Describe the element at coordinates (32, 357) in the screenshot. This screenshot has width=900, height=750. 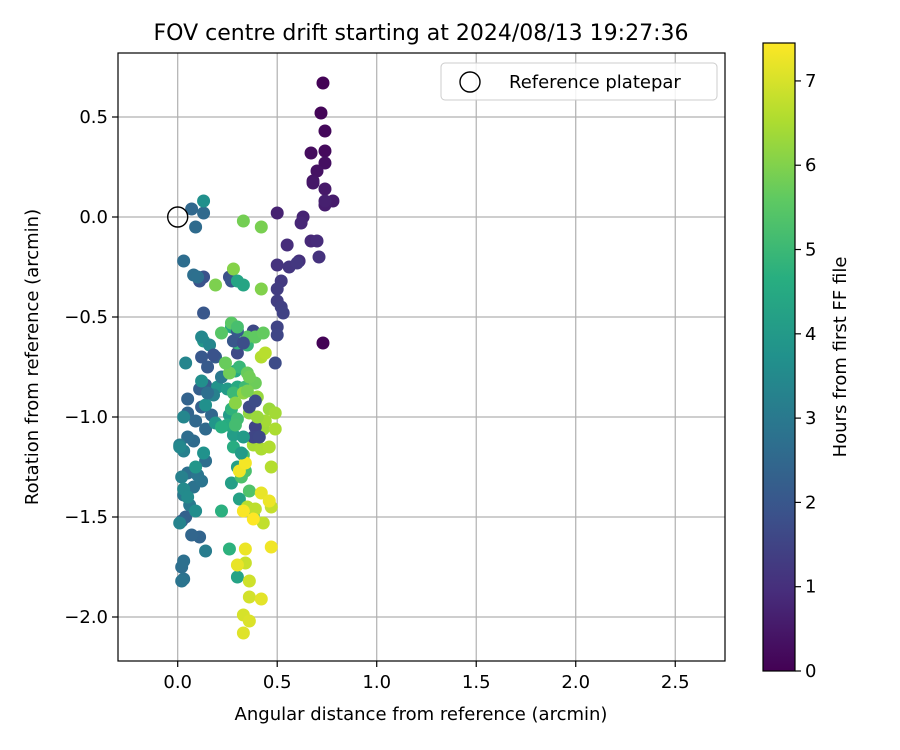
I see `y-axis-label: Rotation from reference (arcmin)` at that location.